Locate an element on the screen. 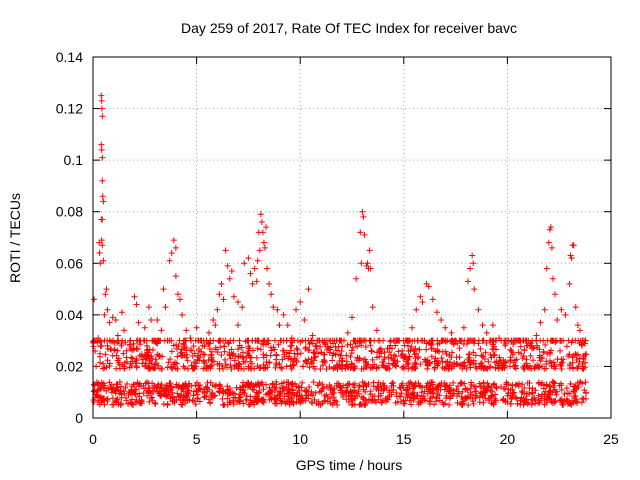  x-tick-label: 5 is located at coordinates (197, 439).